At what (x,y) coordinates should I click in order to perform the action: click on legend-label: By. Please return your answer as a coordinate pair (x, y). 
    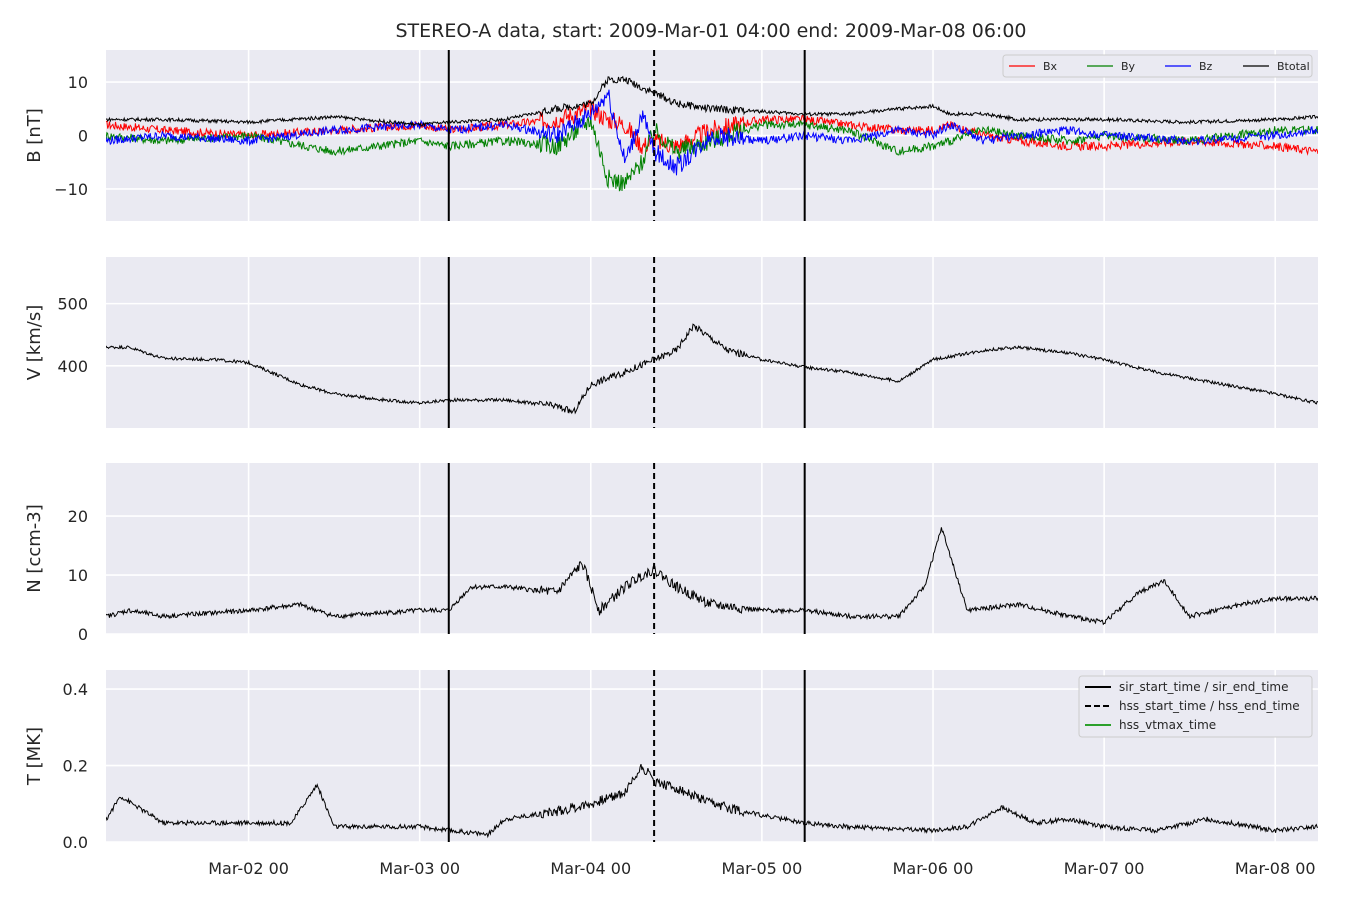
    Looking at the image, I should click on (1128, 66).